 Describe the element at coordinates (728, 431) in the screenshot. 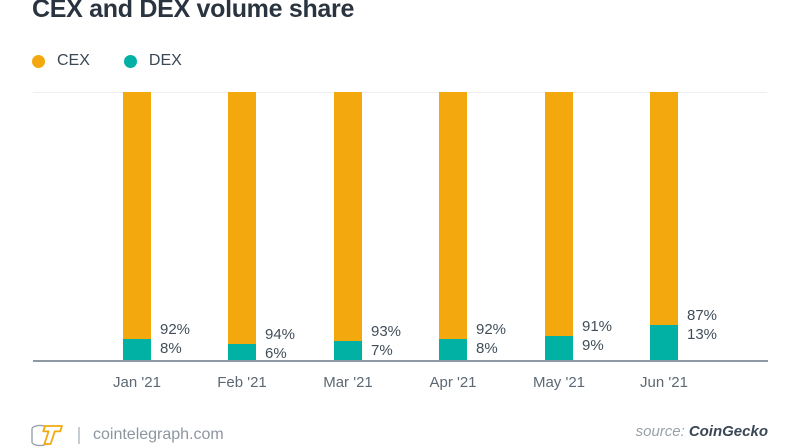

I see `source-value: CoinGecko` at that location.